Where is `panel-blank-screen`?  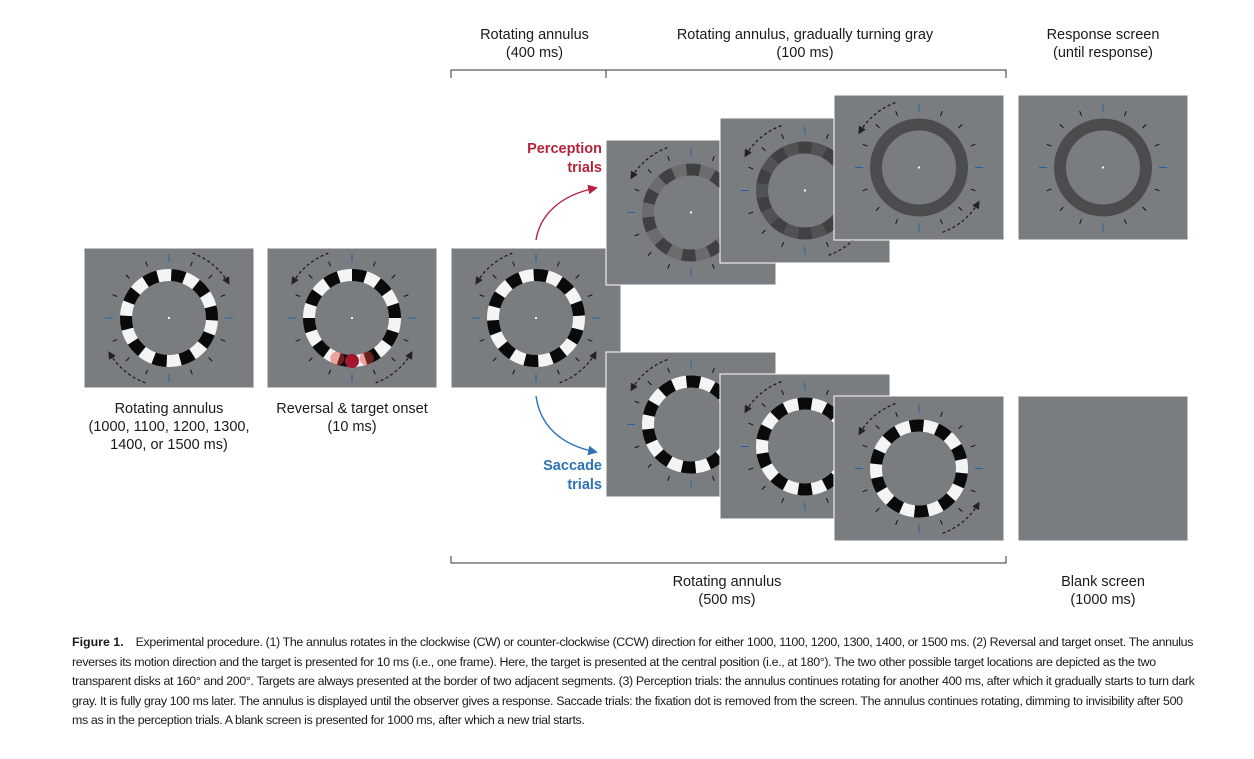 panel-blank-screen is located at coordinates (1103, 468).